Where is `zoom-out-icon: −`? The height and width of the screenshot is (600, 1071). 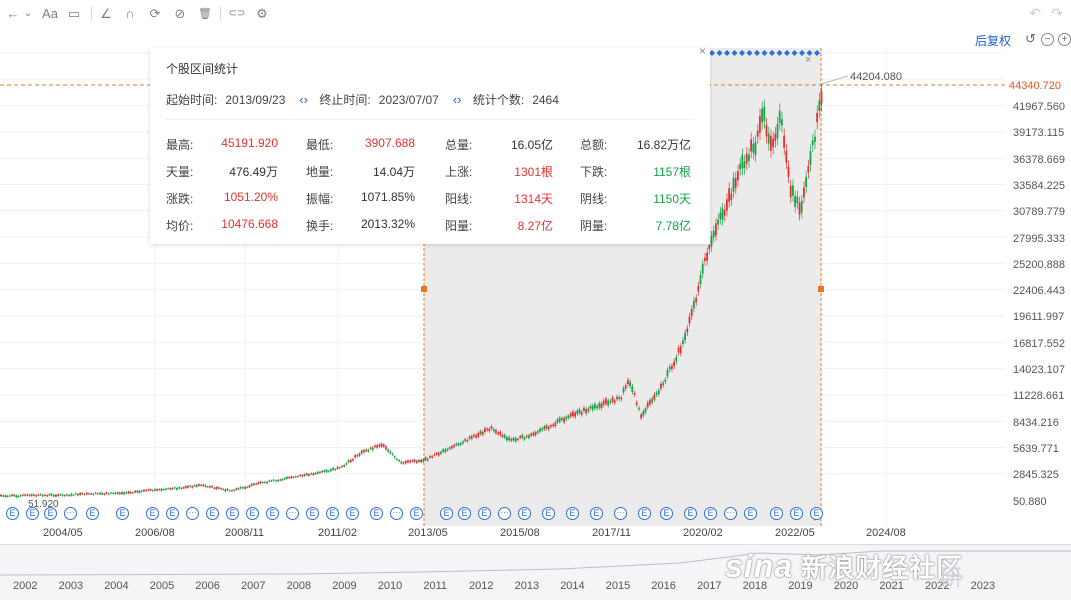
zoom-out-icon: − is located at coordinates (1047, 39).